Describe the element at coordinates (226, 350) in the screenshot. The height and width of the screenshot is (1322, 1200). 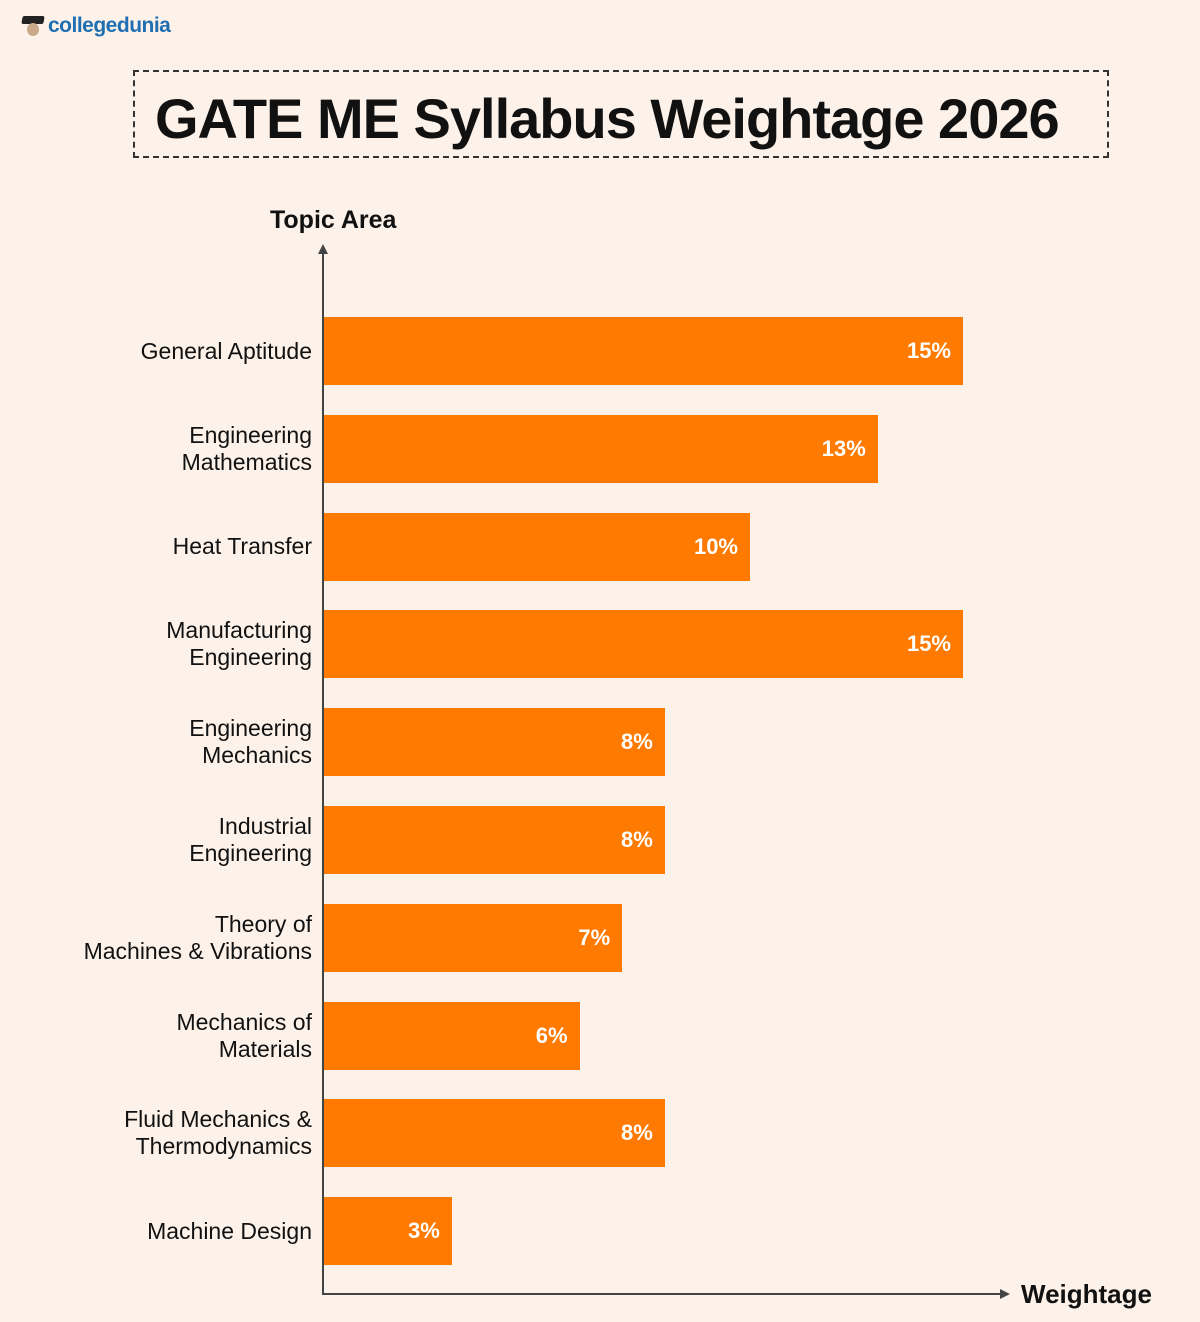
I see `category-label: General Aptitude` at that location.